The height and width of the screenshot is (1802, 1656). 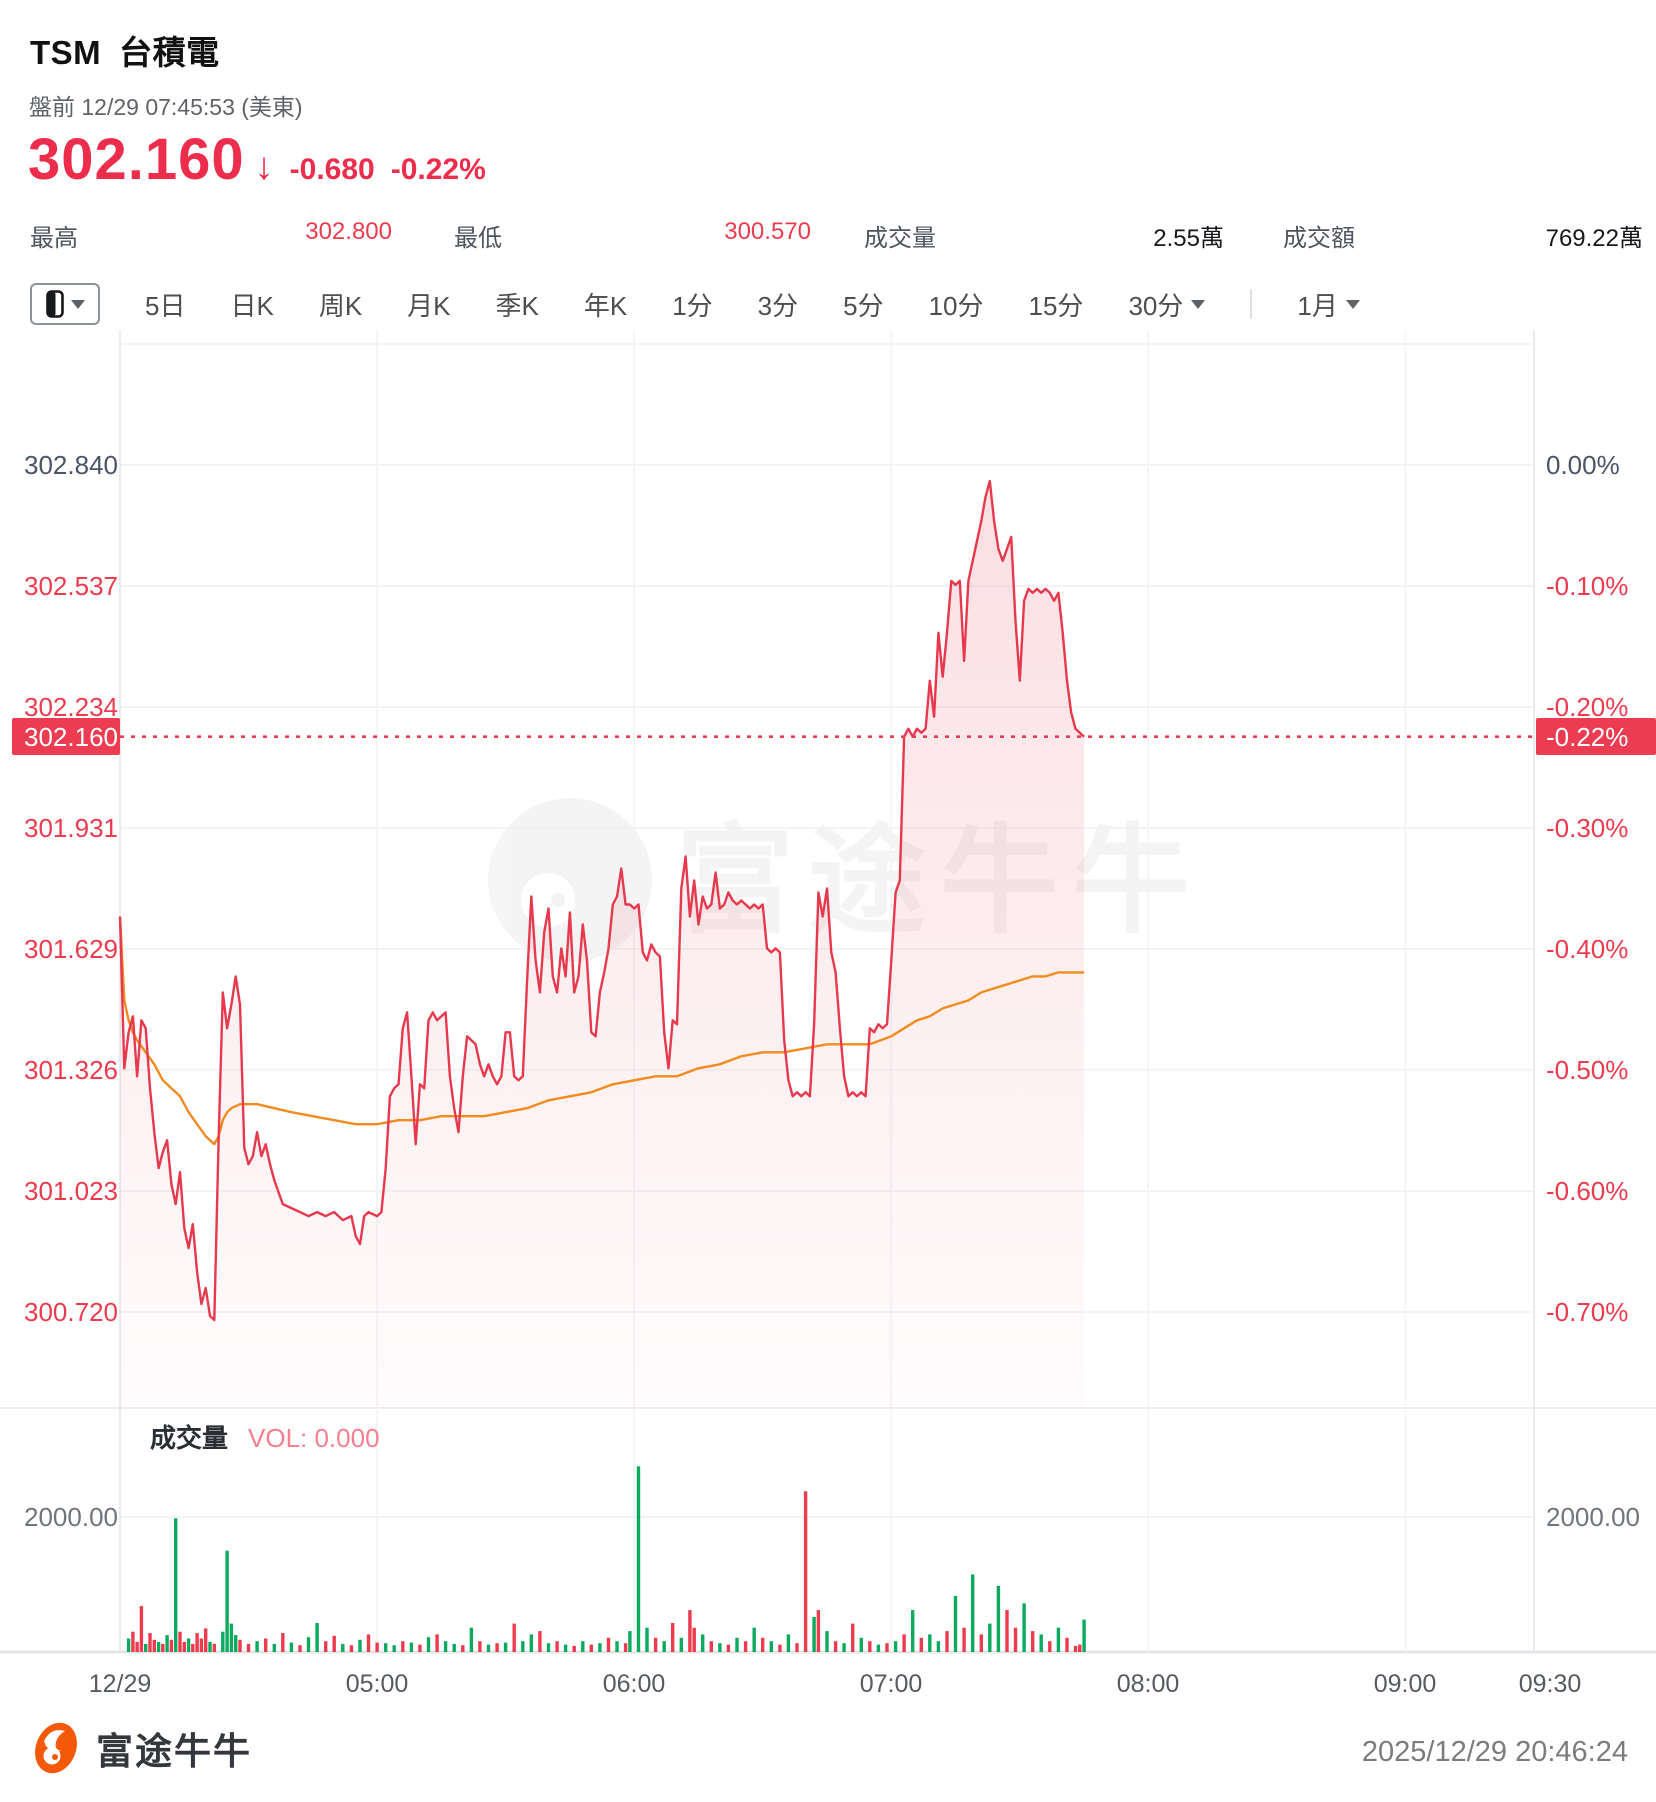 What do you see at coordinates (165, 305) in the screenshot?
I see `tab-5d: 5日` at bounding box center [165, 305].